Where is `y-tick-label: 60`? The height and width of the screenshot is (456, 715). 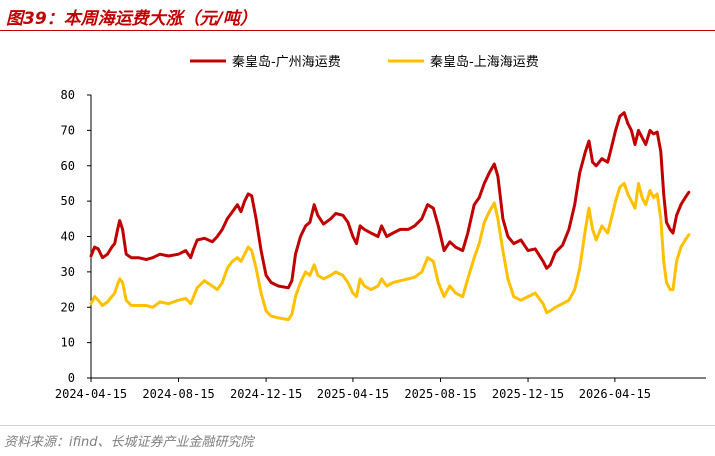 y-tick-label: 60 is located at coordinates (68, 166).